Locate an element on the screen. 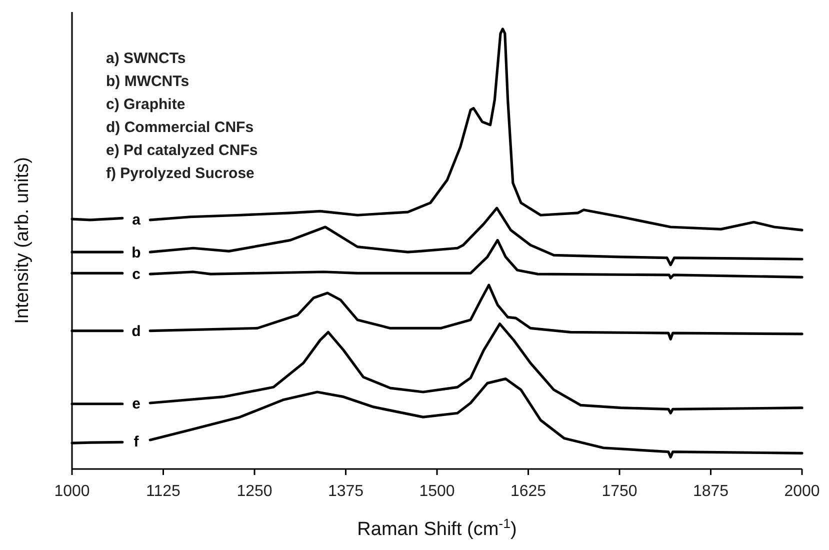 The width and height of the screenshot is (829, 550). annotation: e) Pd catalyzed CNFs is located at coordinates (182, 150).